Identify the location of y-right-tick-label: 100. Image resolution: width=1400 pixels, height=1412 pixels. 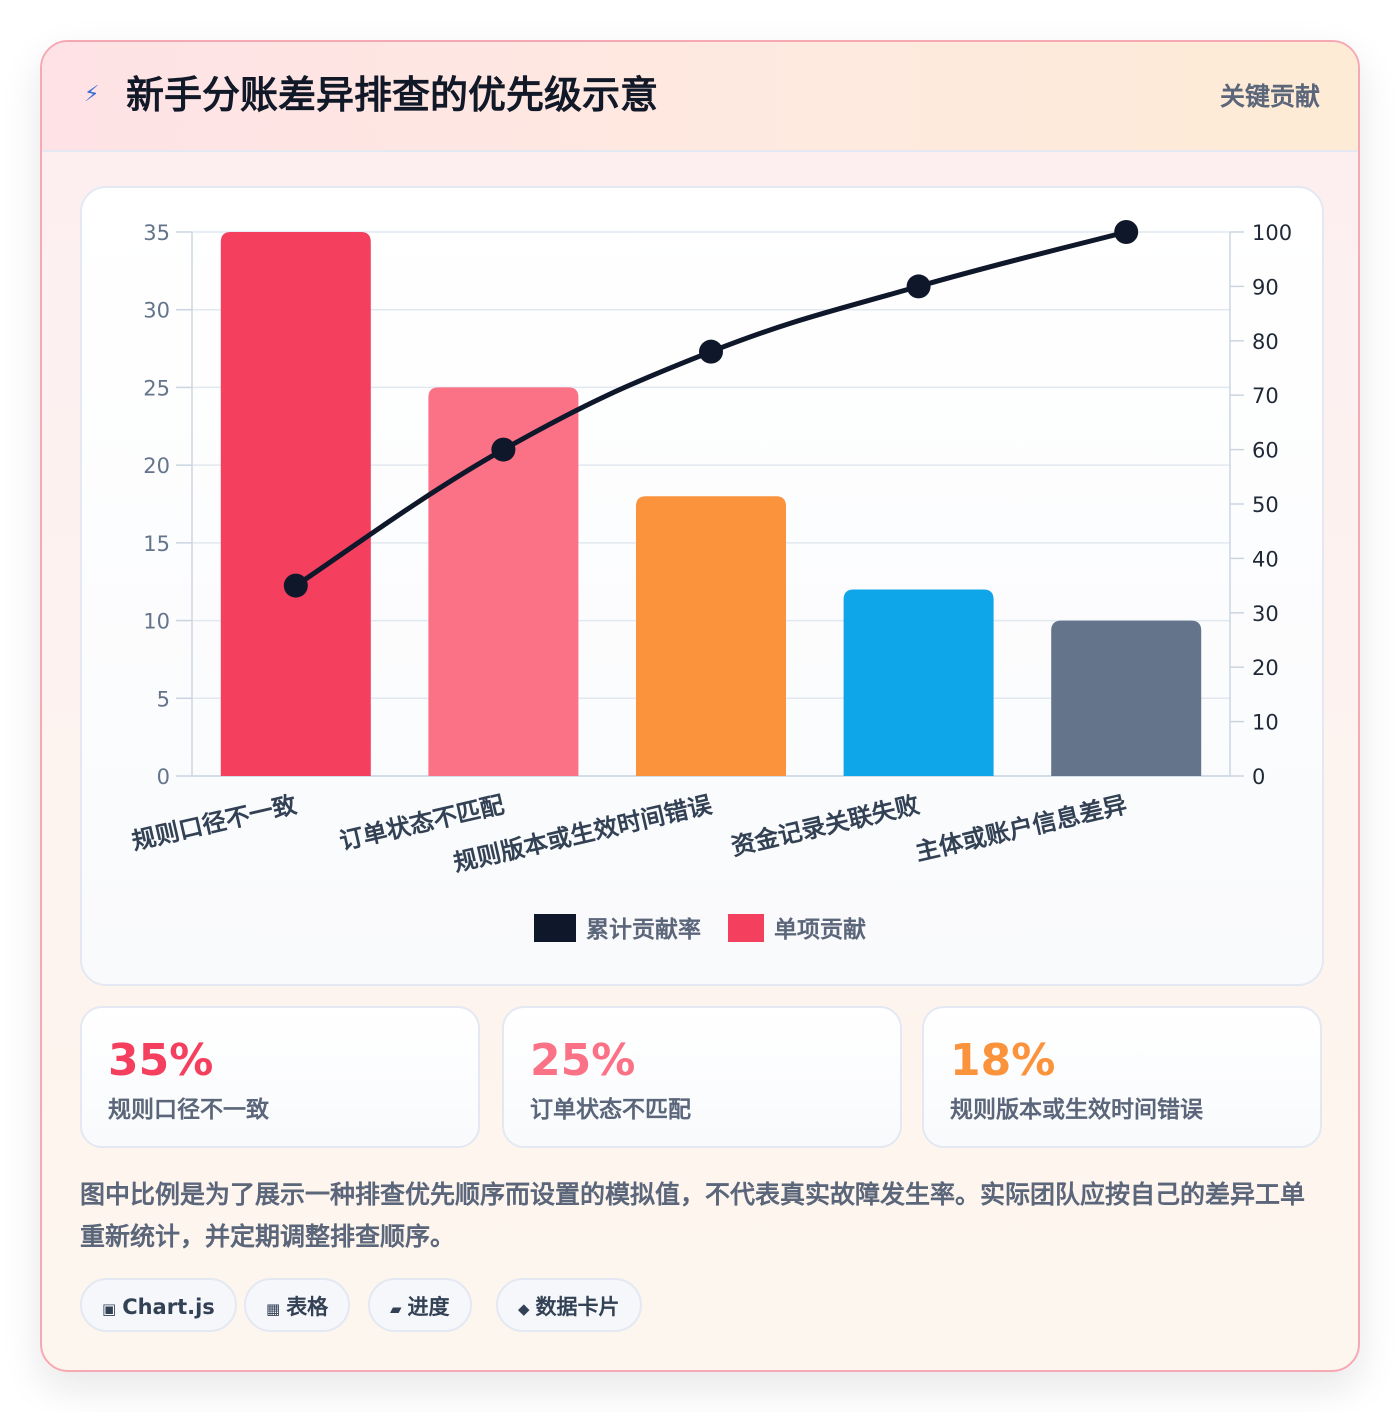
(1272, 233).